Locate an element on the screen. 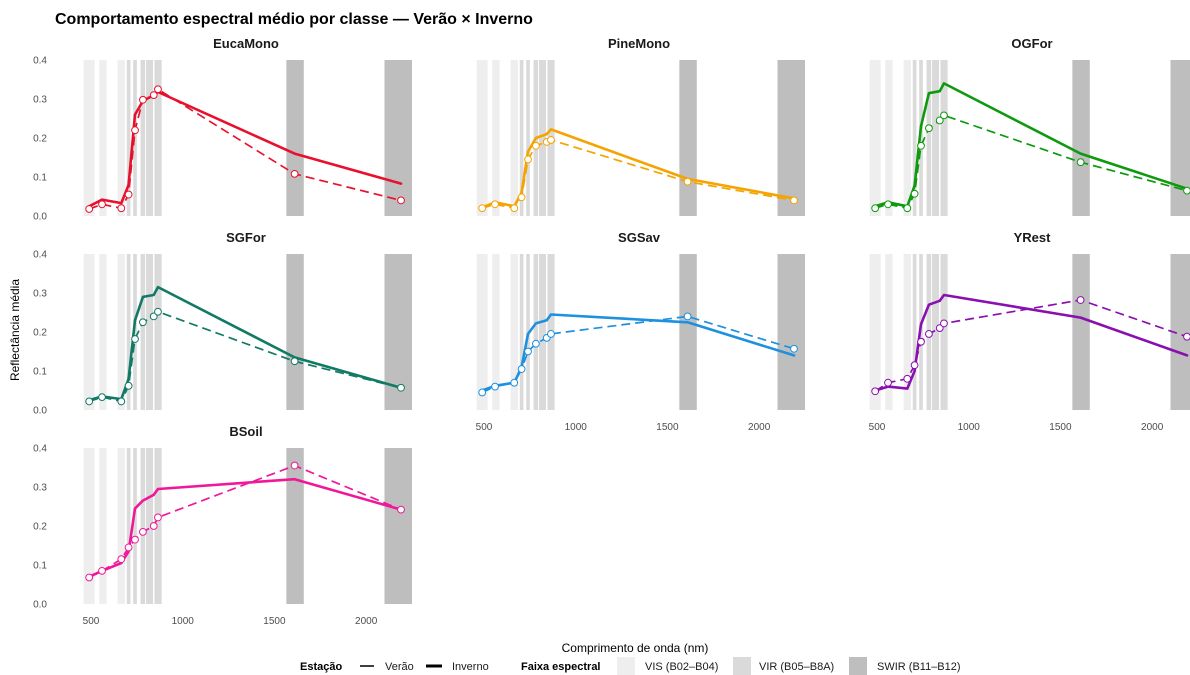 This screenshot has width=1190, height=675. legend-summer-label: Verão is located at coordinates (399, 667).